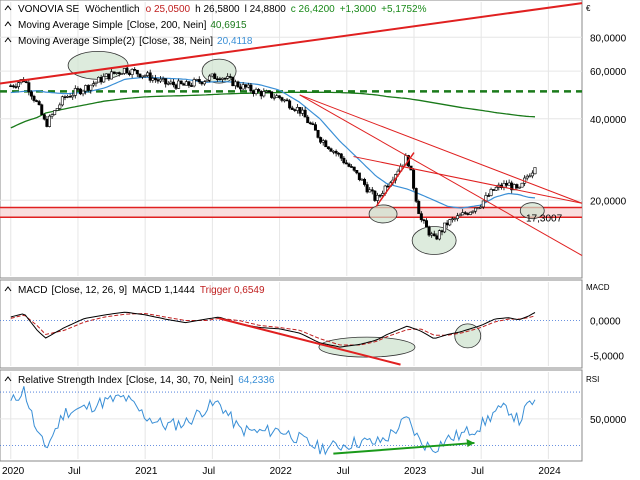 The image size is (640, 480). Describe the element at coordinates (588, 8) in the screenshot. I see `currency-label: €` at that location.